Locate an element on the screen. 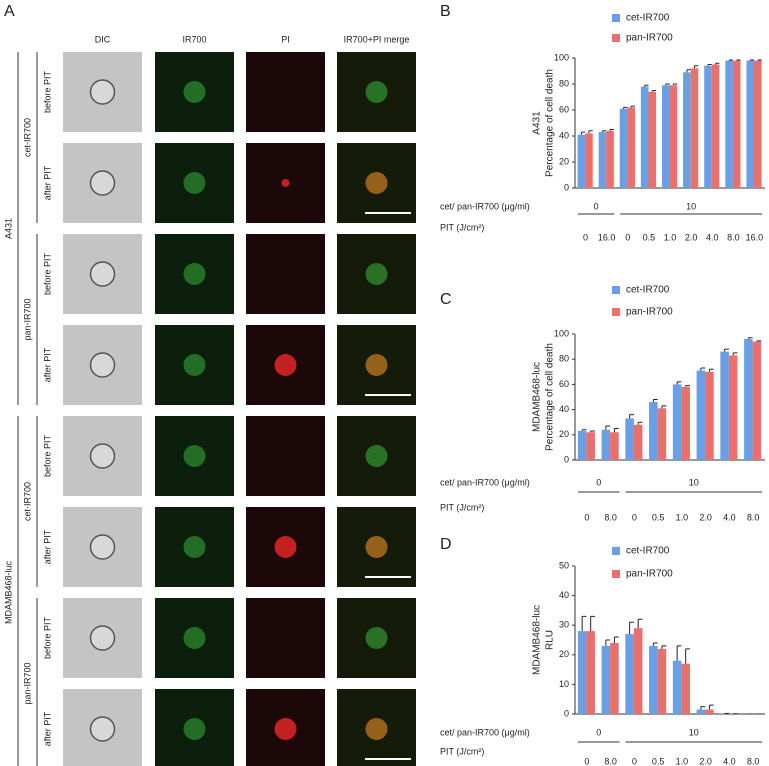 The height and width of the screenshot is (766, 769). panel-letter: A is located at coordinates (9, 11).